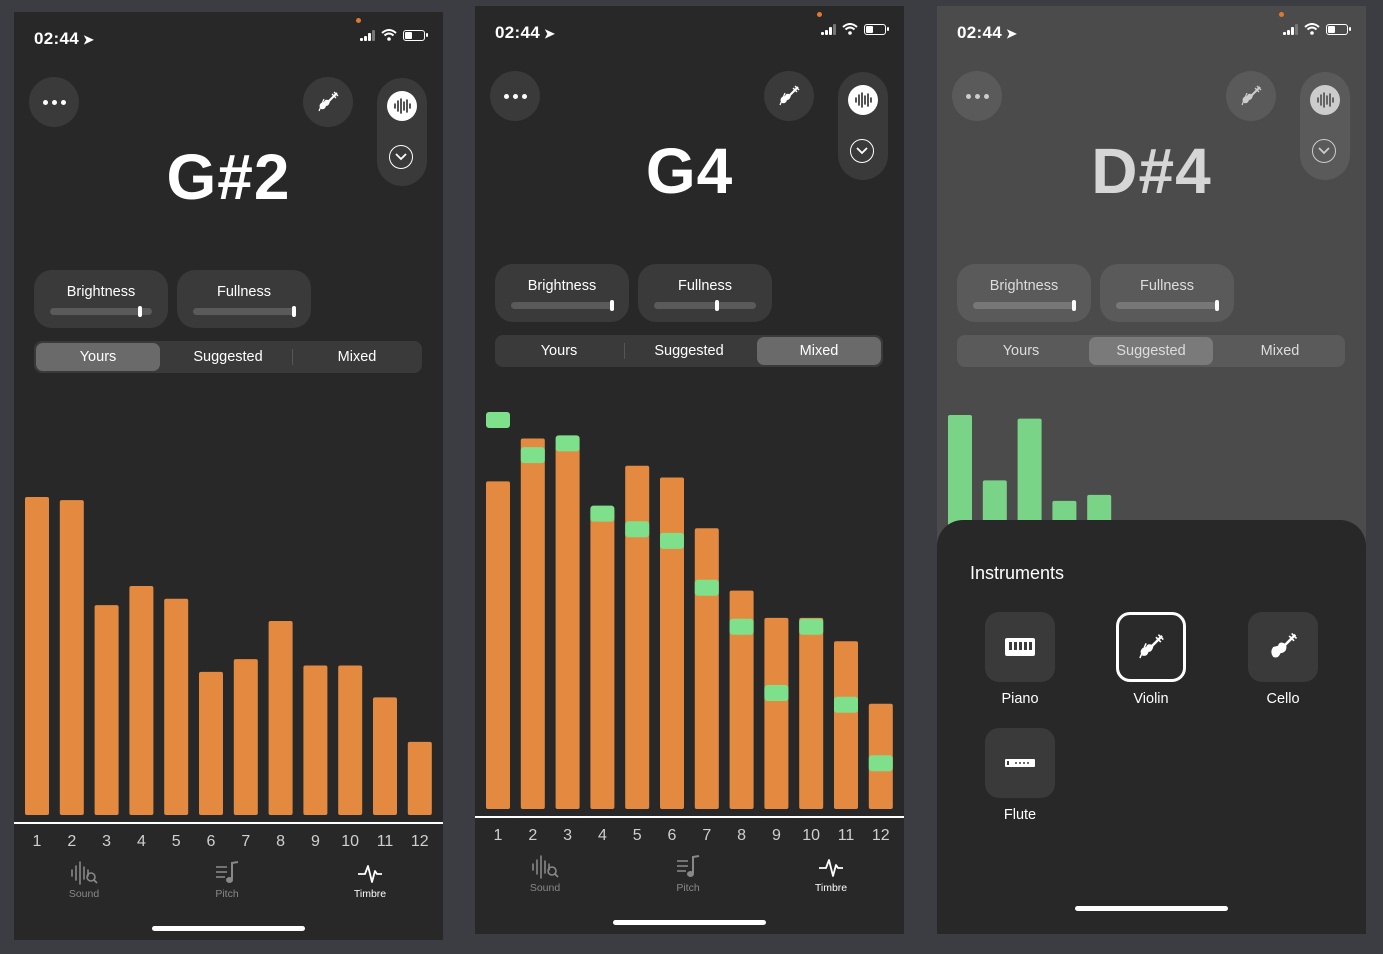 The height and width of the screenshot is (954, 1383). Describe the element at coordinates (1020, 763) in the screenshot. I see `flute-button` at that location.